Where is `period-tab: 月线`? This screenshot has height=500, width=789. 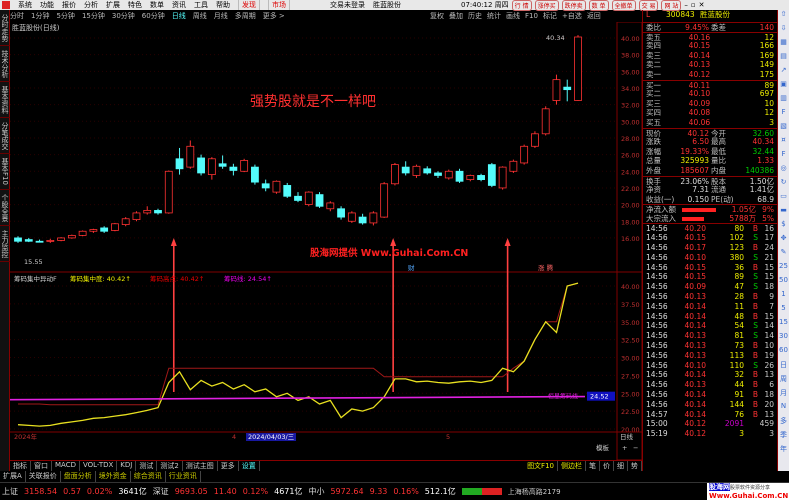
period-tab: 月线 is located at coordinates (220, 16).